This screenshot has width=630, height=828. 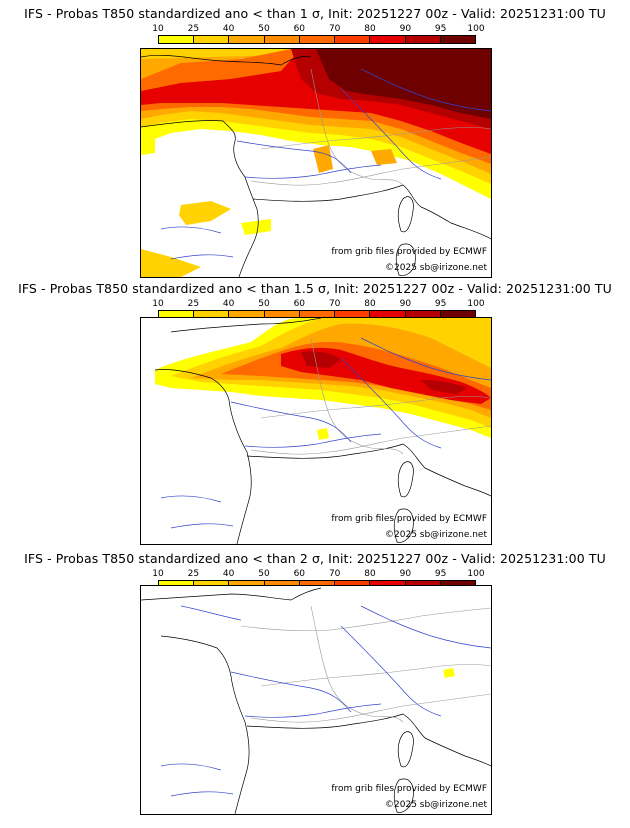 What do you see at coordinates (228, 304) in the screenshot?
I see `legend-tick: 40` at bounding box center [228, 304].